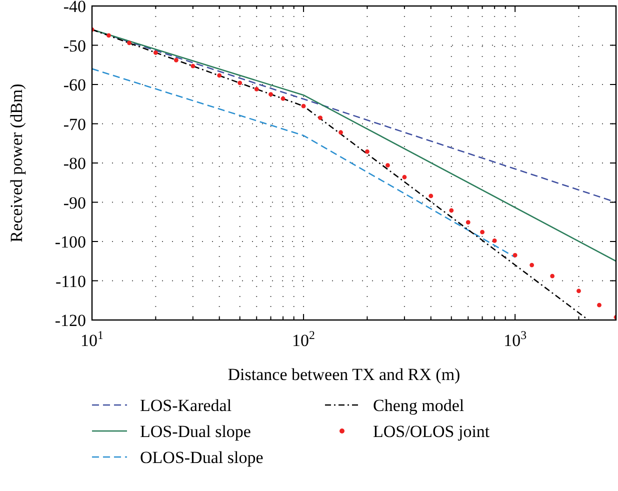 The width and height of the screenshot is (618, 491). What do you see at coordinates (431, 431) in the screenshot?
I see `legend-label: LOS/OLOS joint` at bounding box center [431, 431].